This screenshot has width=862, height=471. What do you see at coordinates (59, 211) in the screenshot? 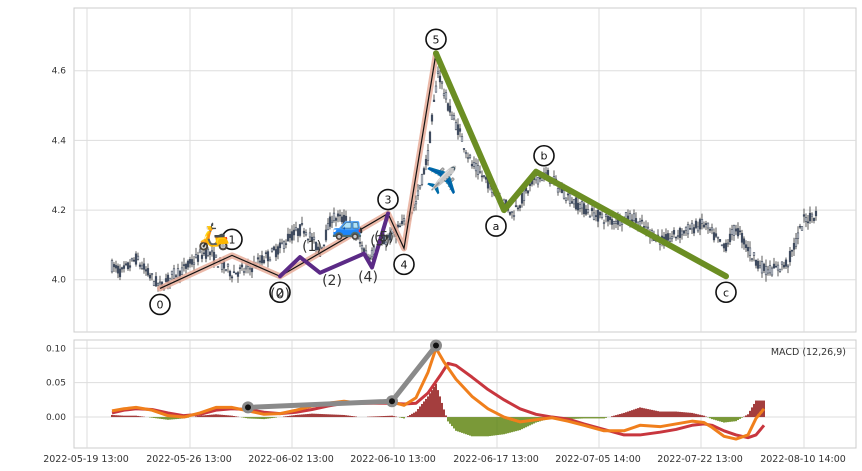
I see `price-y-tick: 4.2` at bounding box center [59, 211].